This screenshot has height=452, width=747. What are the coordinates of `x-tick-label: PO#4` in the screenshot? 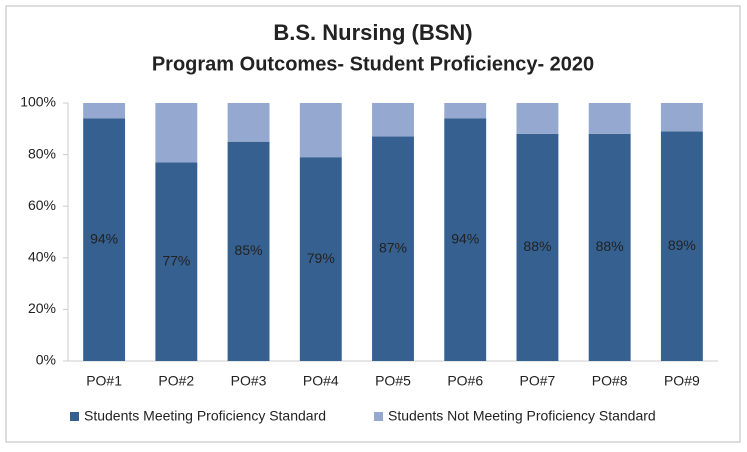 It's located at (321, 381).